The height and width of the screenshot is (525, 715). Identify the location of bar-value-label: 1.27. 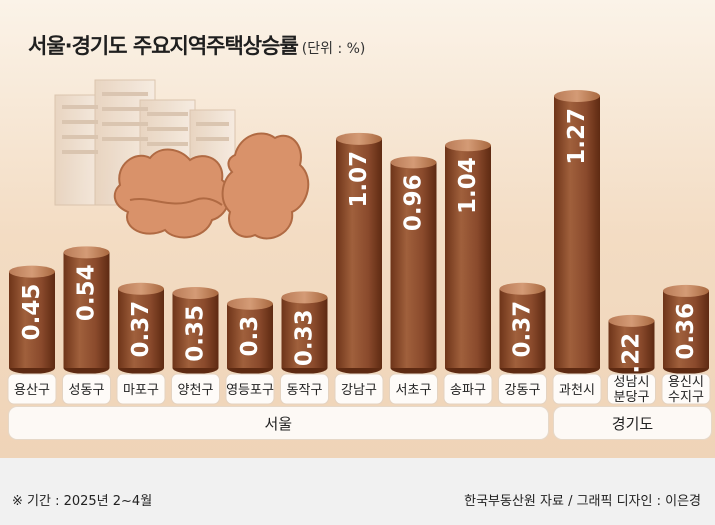
(577, 136).